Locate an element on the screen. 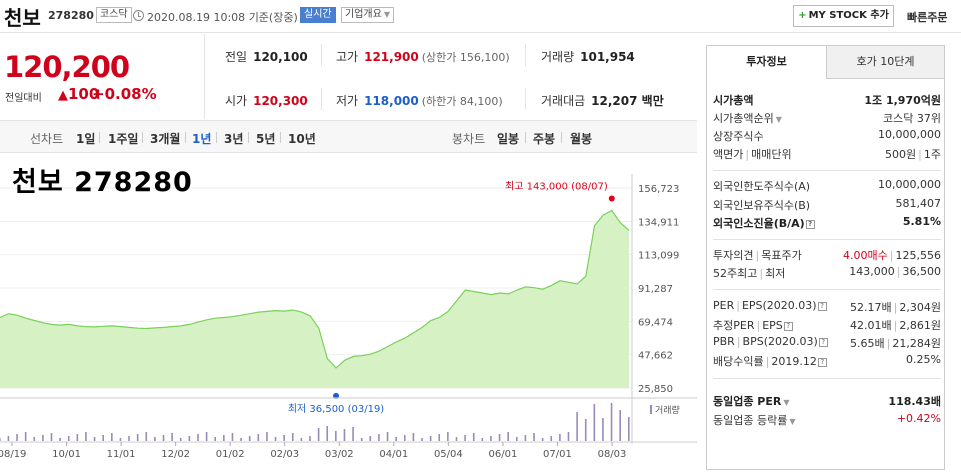 The image size is (961, 476). est-per-label-a: 추정PER is located at coordinates (734, 325).